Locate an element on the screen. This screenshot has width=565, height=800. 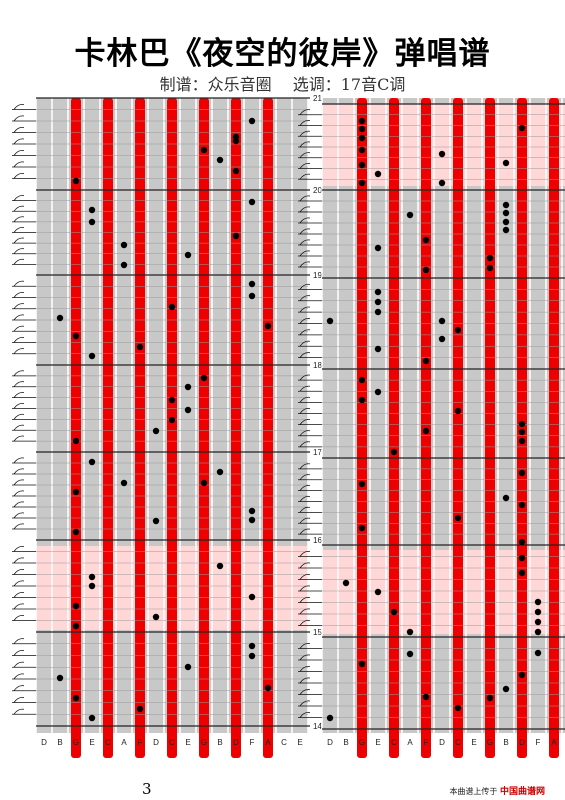
key-label: 选调：17音C调 is located at coordinates (349, 84).